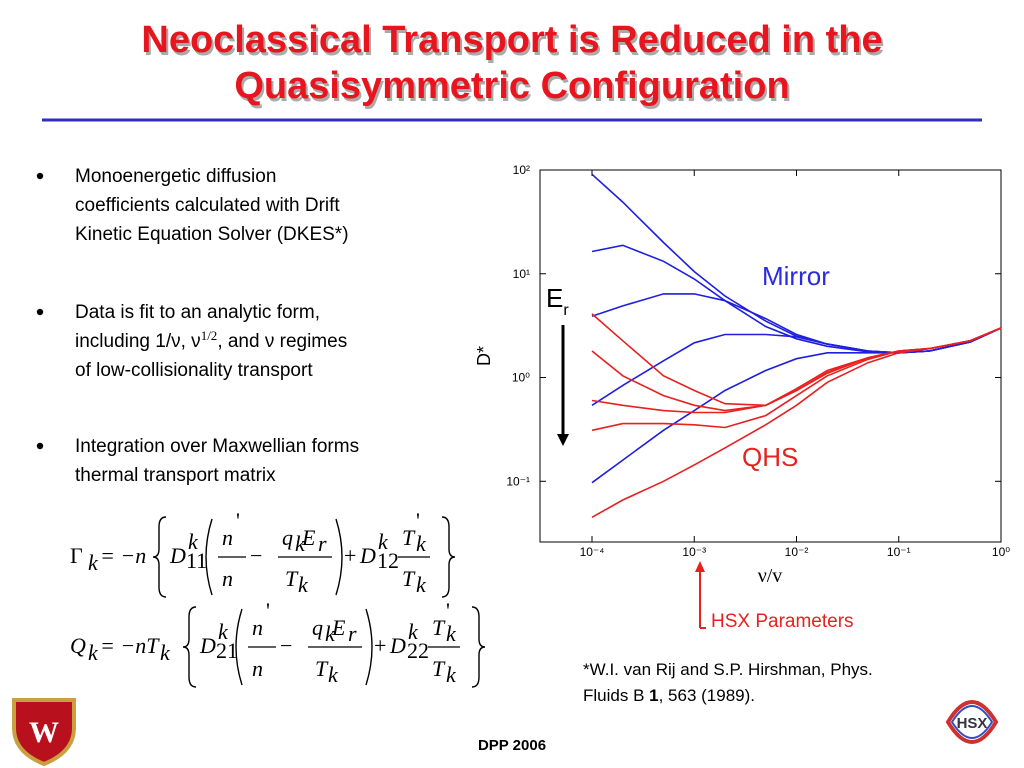 This screenshot has width=1024, height=768. I want to click on er-sub: r, so click(566, 310).